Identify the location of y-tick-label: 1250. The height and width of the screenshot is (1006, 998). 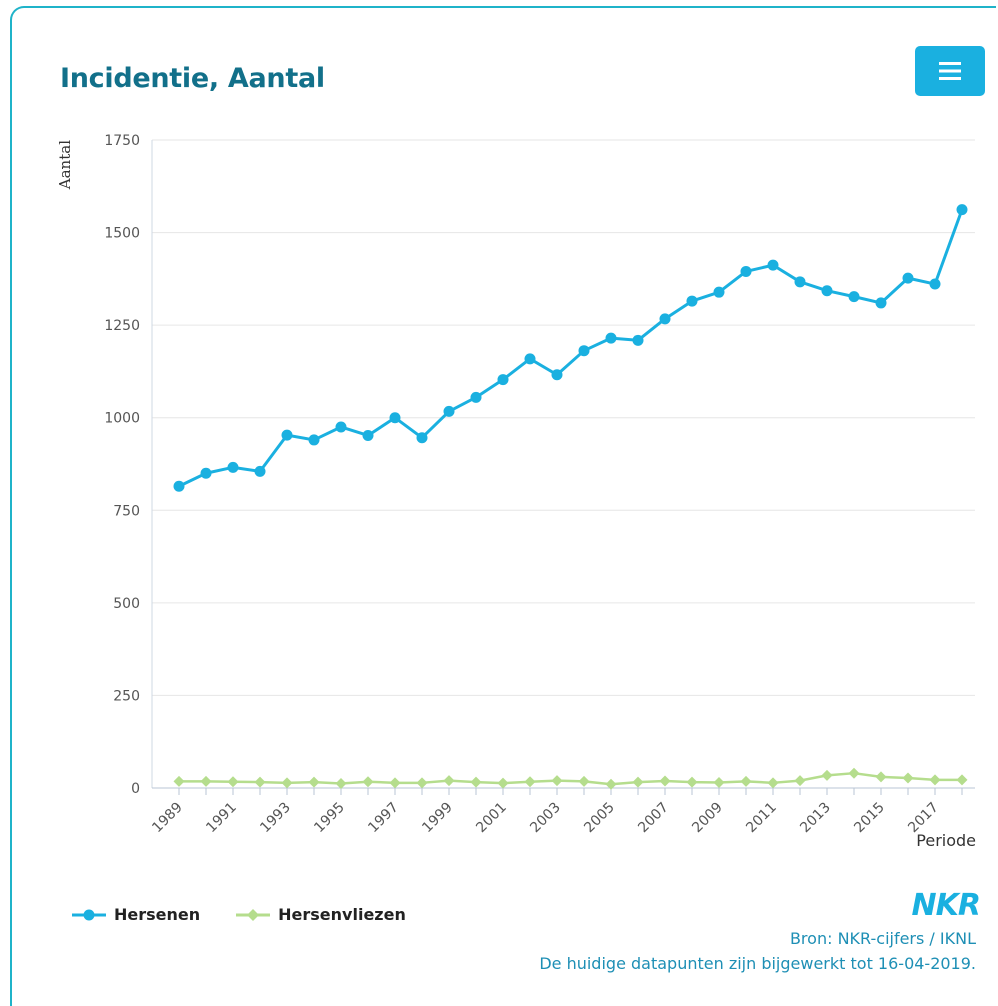
(122, 326).